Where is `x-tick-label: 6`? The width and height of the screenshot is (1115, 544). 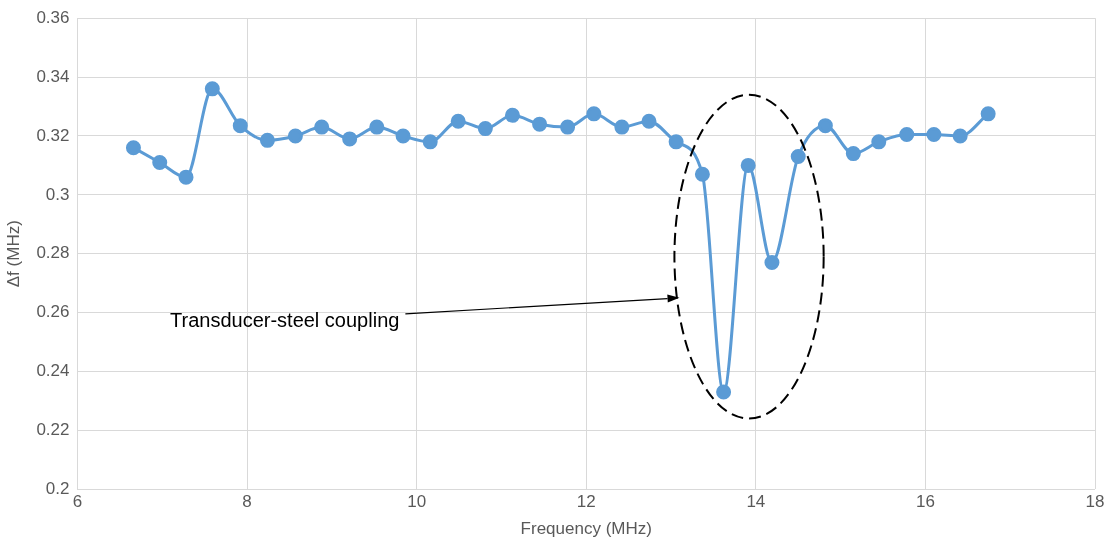
x-tick-label: 6 is located at coordinates (77, 502).